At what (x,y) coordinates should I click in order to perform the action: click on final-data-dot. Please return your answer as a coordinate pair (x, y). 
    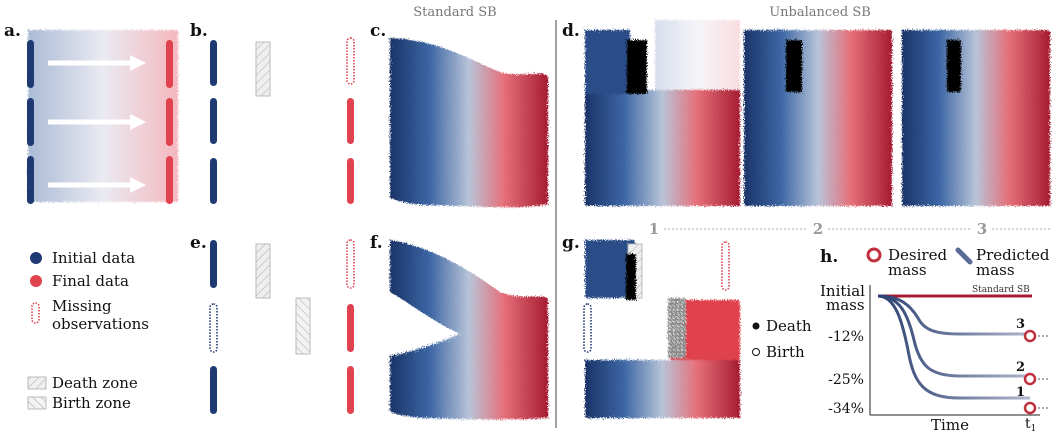
    Looking at the image, I should click on (36, 281).